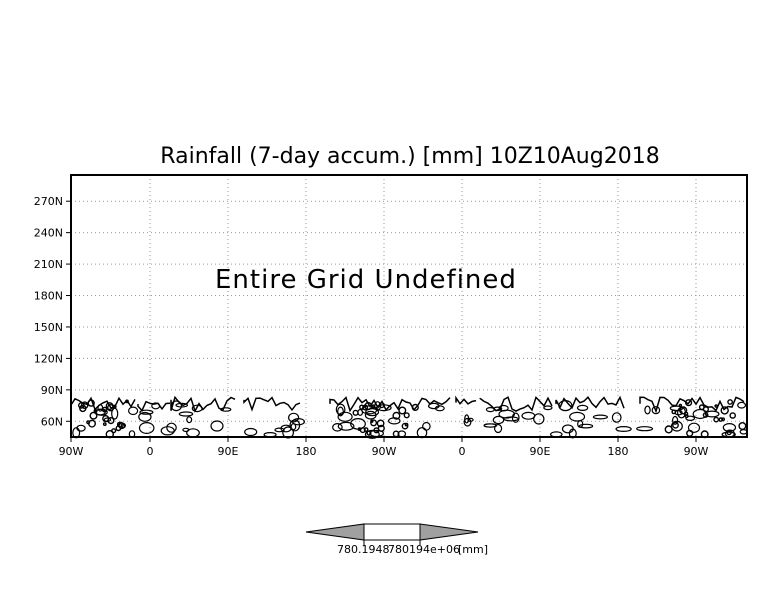 Image resolution: width=784 pixels, height=612 pixels. Describe the element at coordinates (48, 358) in the screenshot. I see `y-tick-label: 120N` at that location.